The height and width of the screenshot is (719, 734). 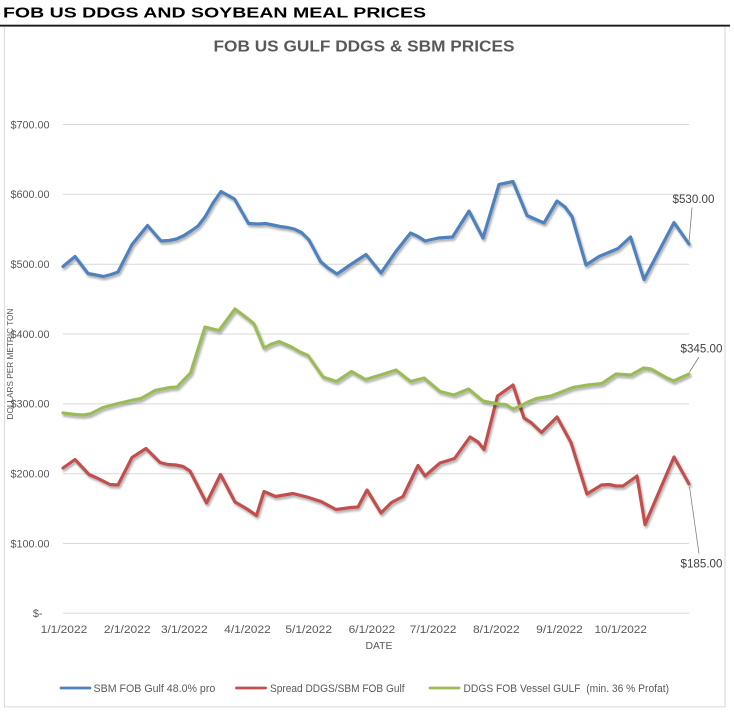 What do you see at coordinates (364, 47) in the screenshot?
I see `svg-text: FOB US GULF DDGS & SBM PRICES` at bounding box center [364, 47].